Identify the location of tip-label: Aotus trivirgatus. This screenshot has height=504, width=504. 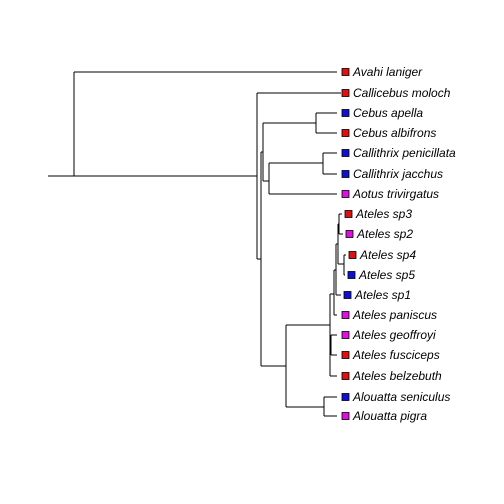
(395, 194).